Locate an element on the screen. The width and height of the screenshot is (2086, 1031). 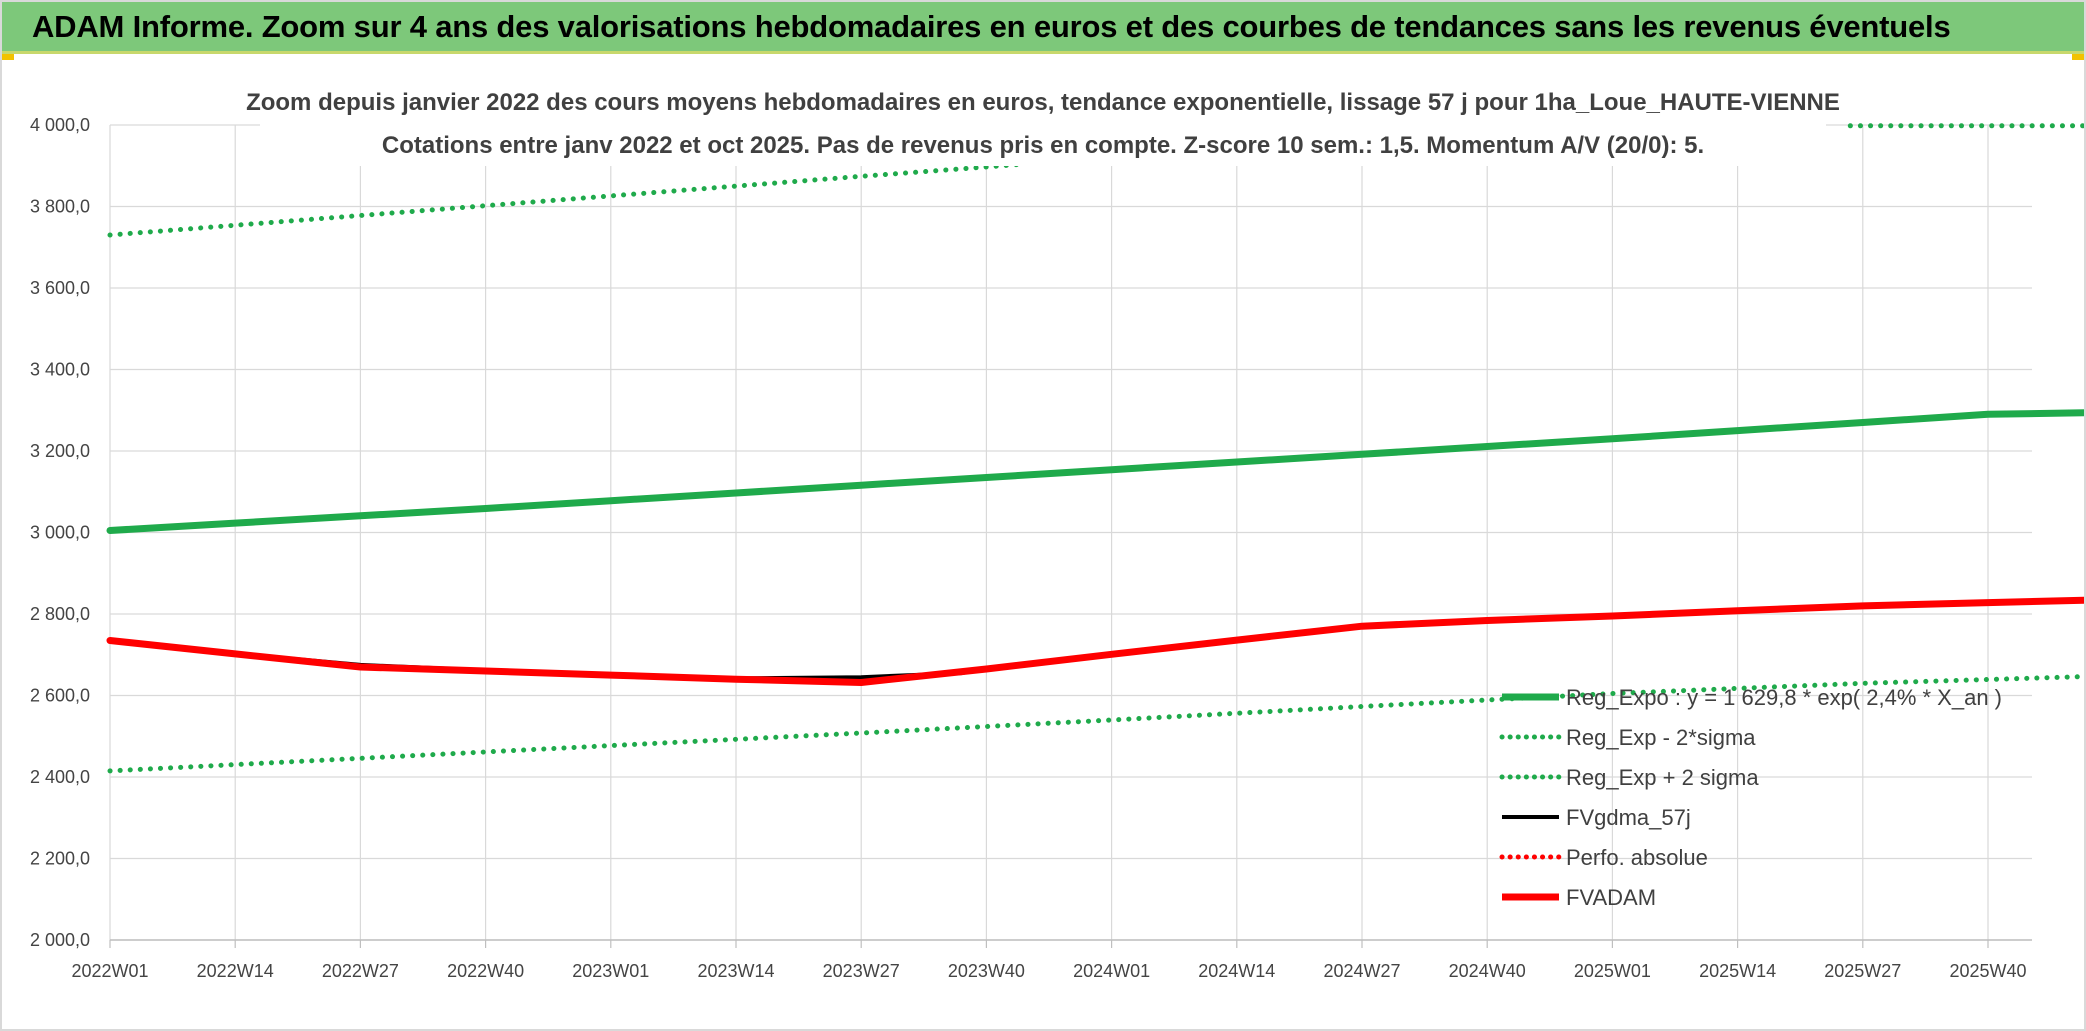
legend-label: Reg_Exp + 2 sigma is located at coordinates (1662, 777).